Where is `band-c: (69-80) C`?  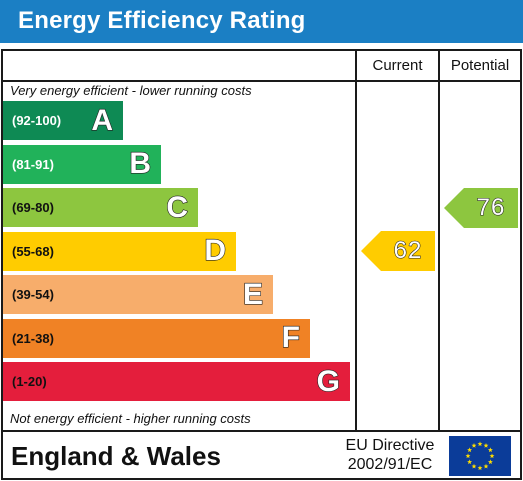 band-c: (69-80) C is located at coordinates (100, 207).